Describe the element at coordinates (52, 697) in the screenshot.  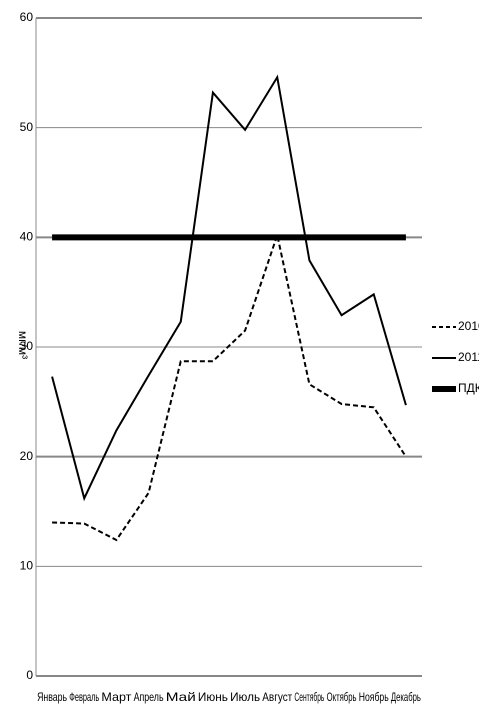
I see `x-tick-label: Январь` at that location.